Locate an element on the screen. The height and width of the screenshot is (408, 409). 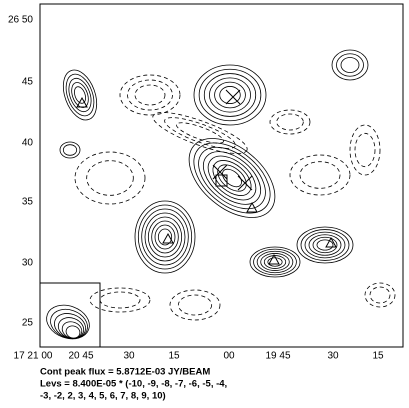
x-tick-label: 00 is located at coordinates (229, 356).